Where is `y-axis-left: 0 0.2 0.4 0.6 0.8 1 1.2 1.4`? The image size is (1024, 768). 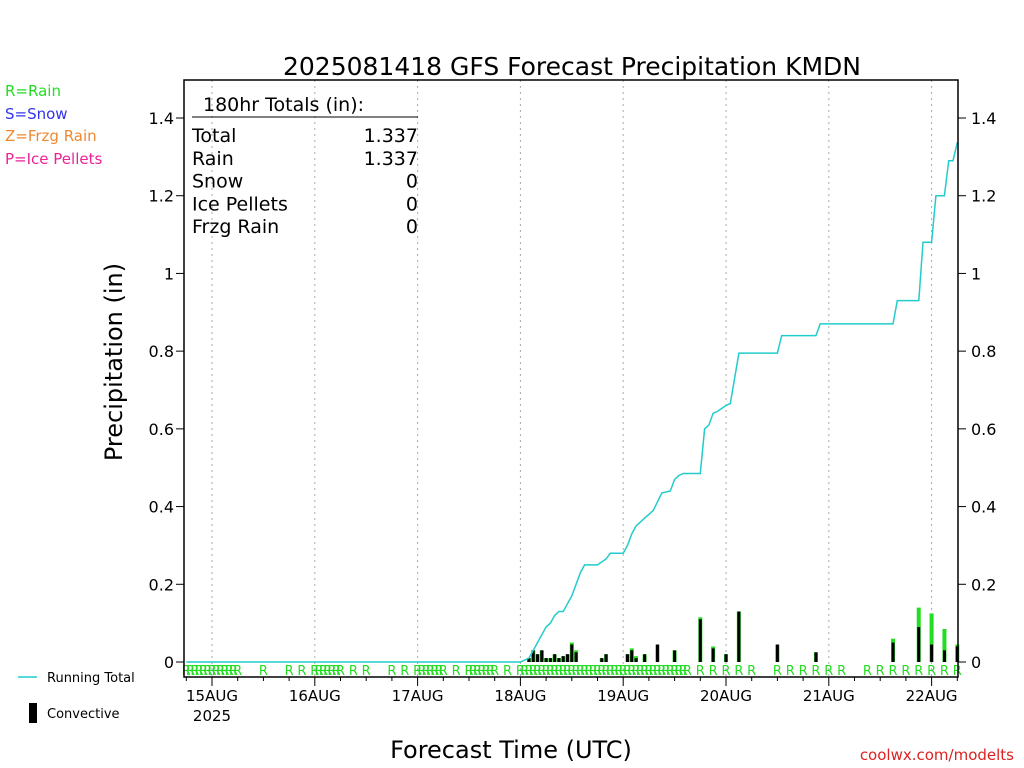 y-axis-left: 0 0.2 0.4 0.6 0.8 1 1.2 1.4 is located at coordinates (166, 390).